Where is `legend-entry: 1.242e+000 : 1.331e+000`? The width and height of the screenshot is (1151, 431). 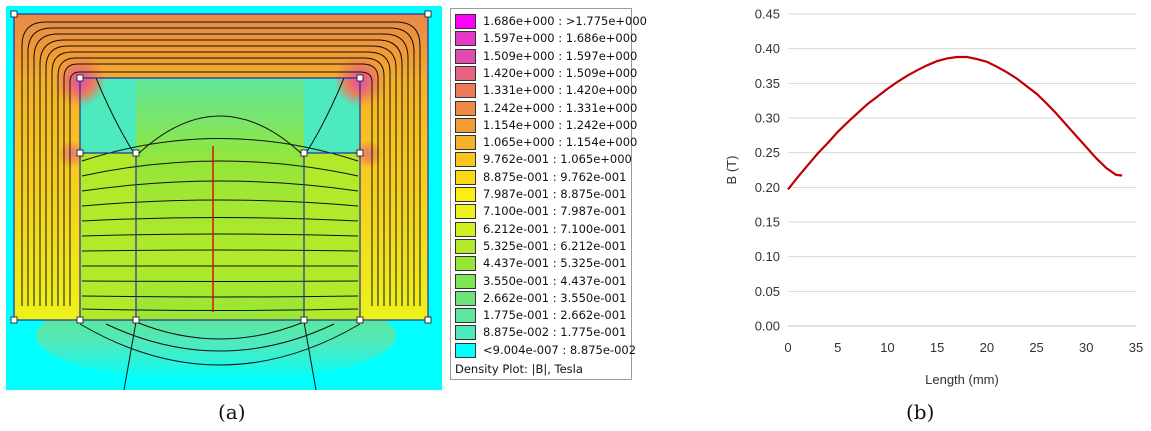 legend-entry: 1.242e+000 : 1.331e+000 is located at coordinates (546, 108).